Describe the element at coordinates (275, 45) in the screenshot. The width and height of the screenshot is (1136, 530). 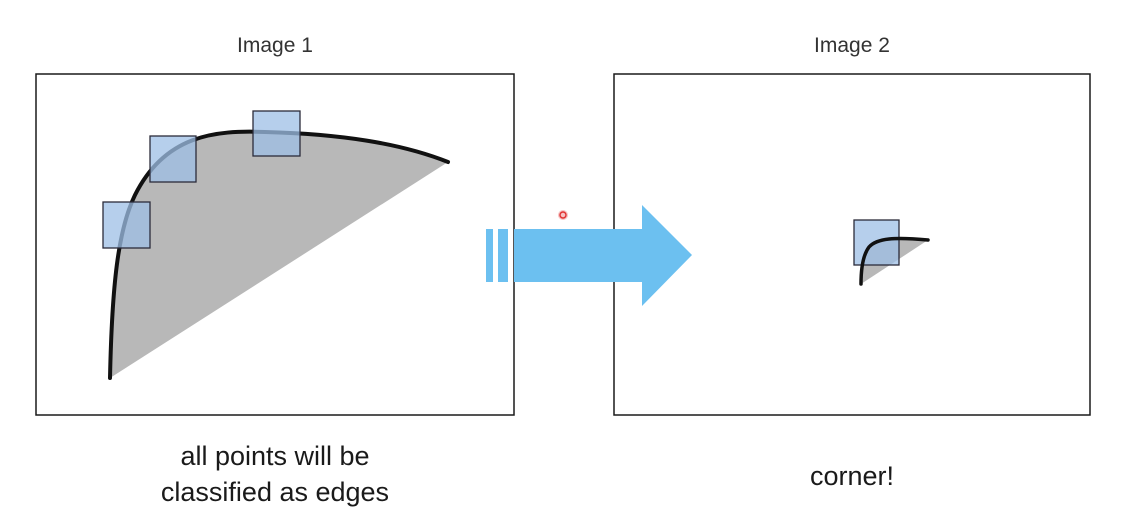
I see `image1-title: Image 1` at that location.